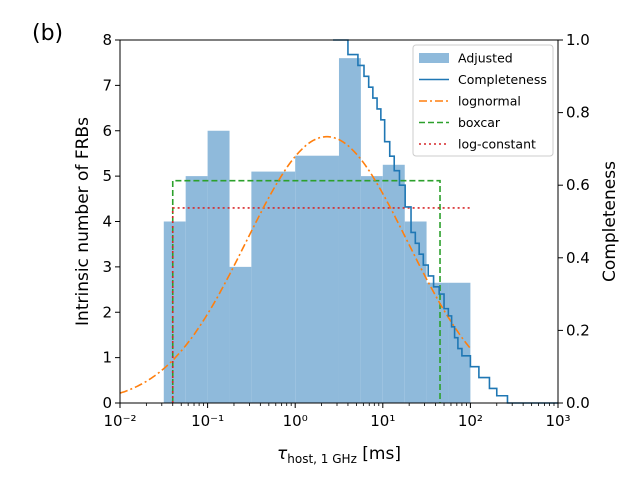 This screenshot has height=480, width=640. Describe the element at coordinates (578, 40) in the screenshot. I see `y-right-tick-label: 1.0` at that location.